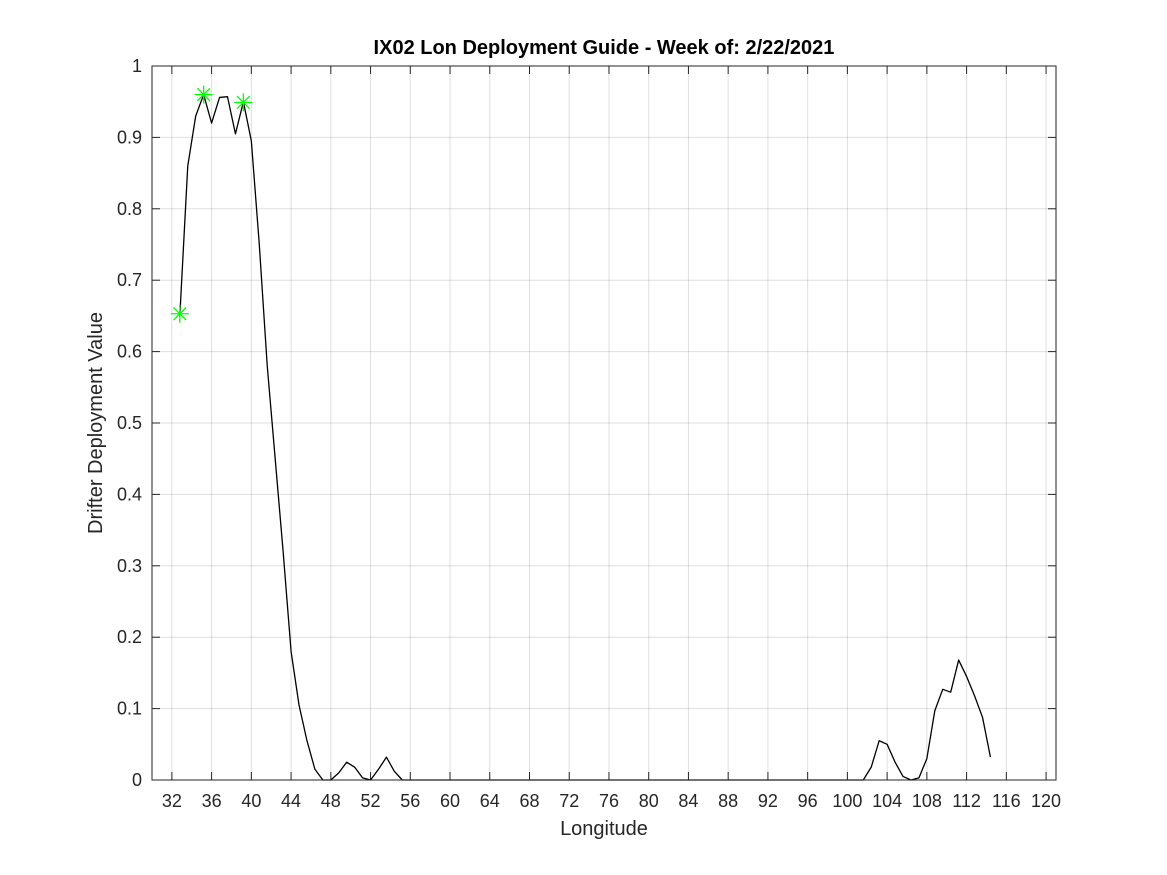 This screenshot has height=875, width=1167. Describe the element at coordinates (966, 801) in the screenshot. I see `x-tick-label: 112` at that location.